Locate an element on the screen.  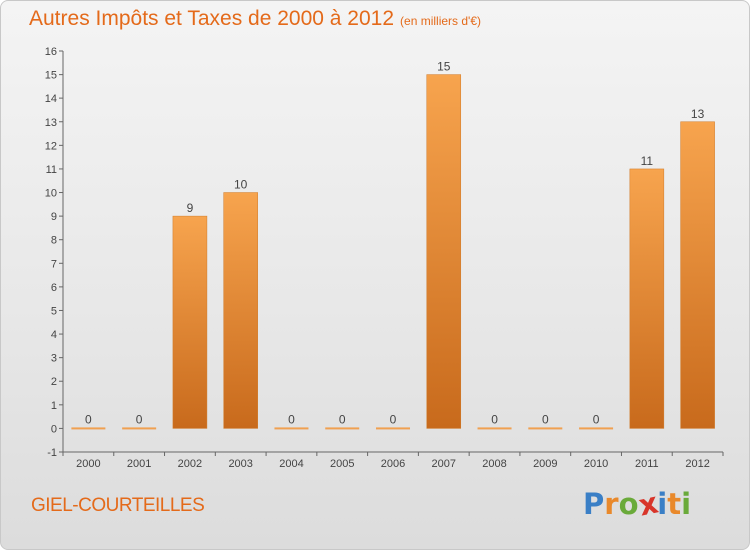
data-label: 10 is located at coordinates (241, 185).